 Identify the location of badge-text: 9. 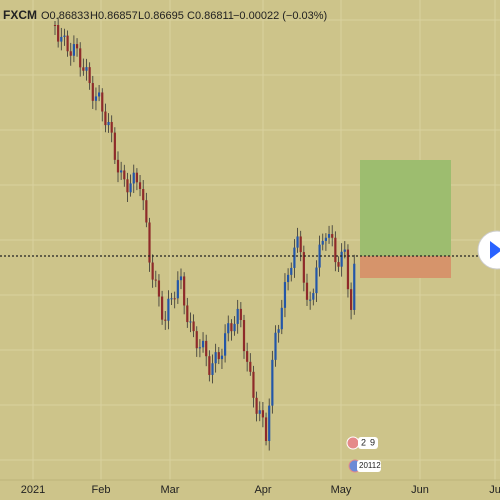
(372, 442).